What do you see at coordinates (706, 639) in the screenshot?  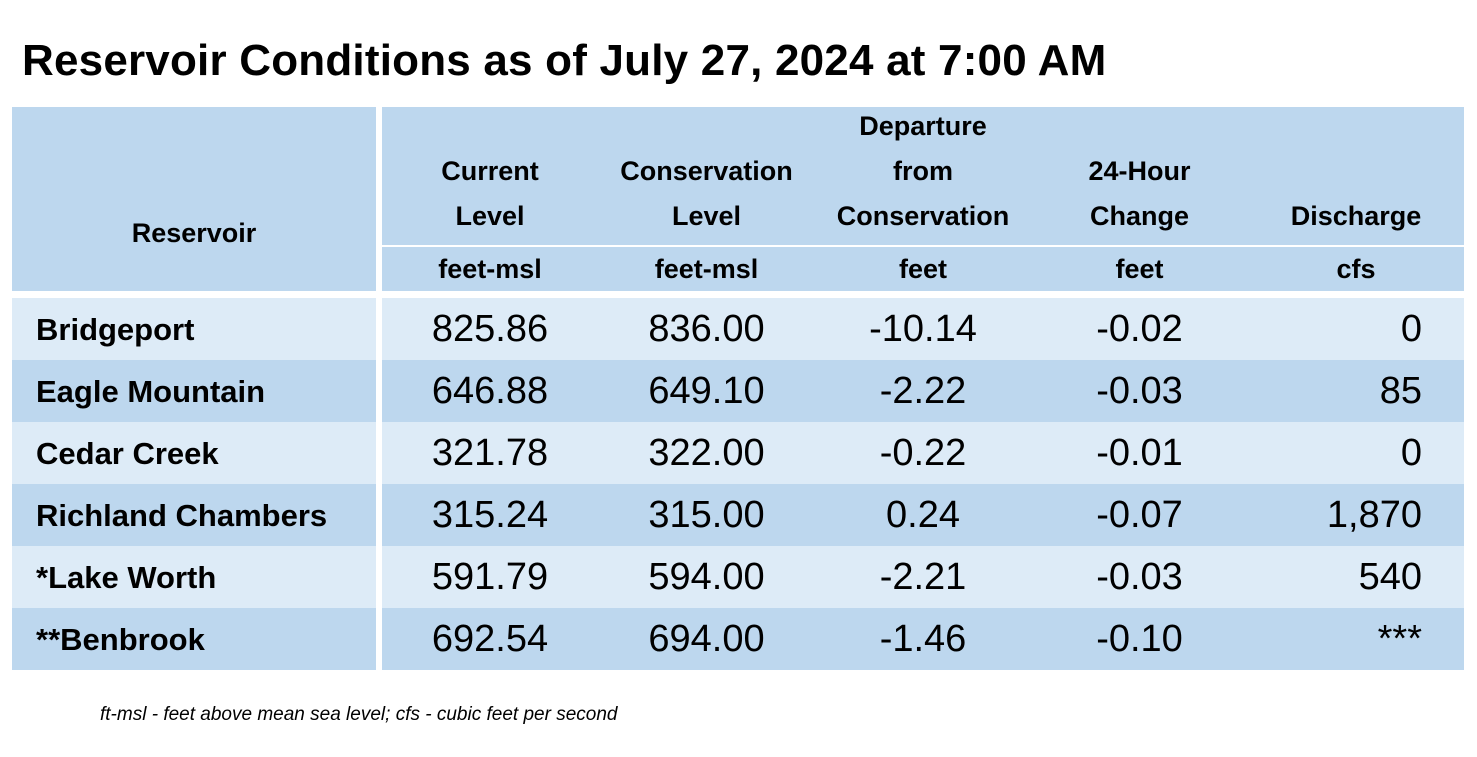 I see `conservation-level: 694.00` at bounding box center [706, 639].